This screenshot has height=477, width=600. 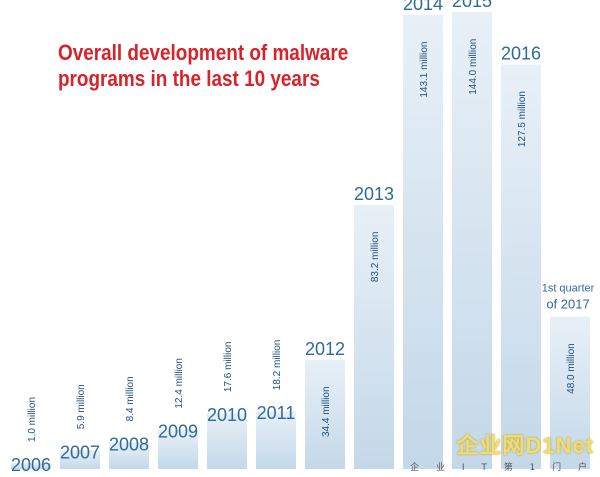 I want to click on category-label-2016: 2016, so click(x=521, y=53).